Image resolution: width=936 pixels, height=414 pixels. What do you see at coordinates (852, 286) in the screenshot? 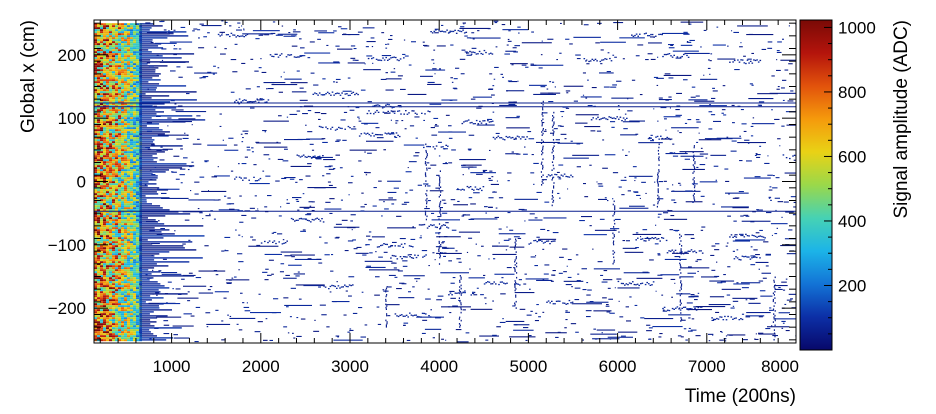
I see `colorbar-tick-label: 200` at bounding box center [852, 286].